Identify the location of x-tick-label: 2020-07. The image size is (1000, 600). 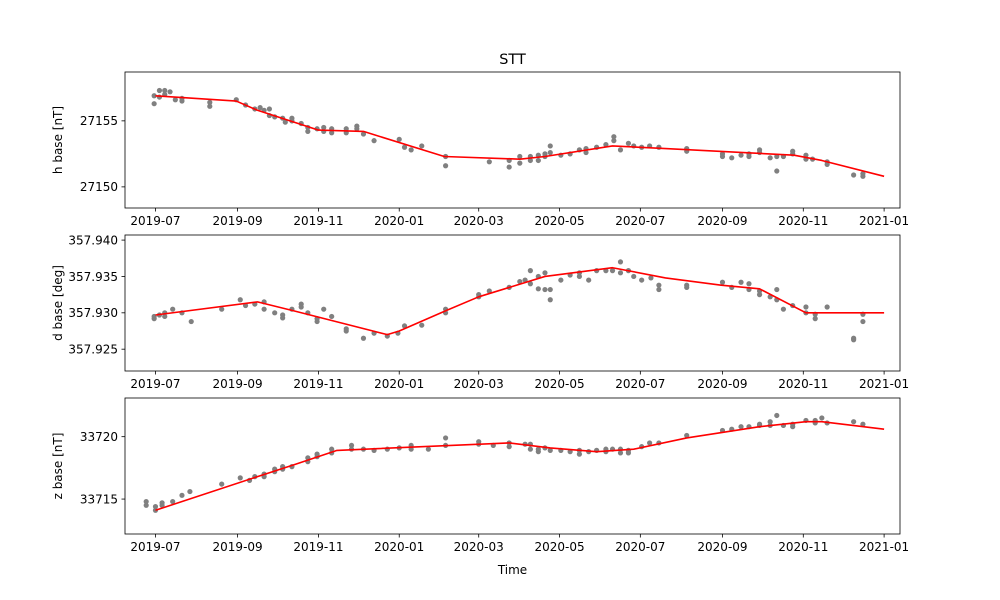
(640, 221).